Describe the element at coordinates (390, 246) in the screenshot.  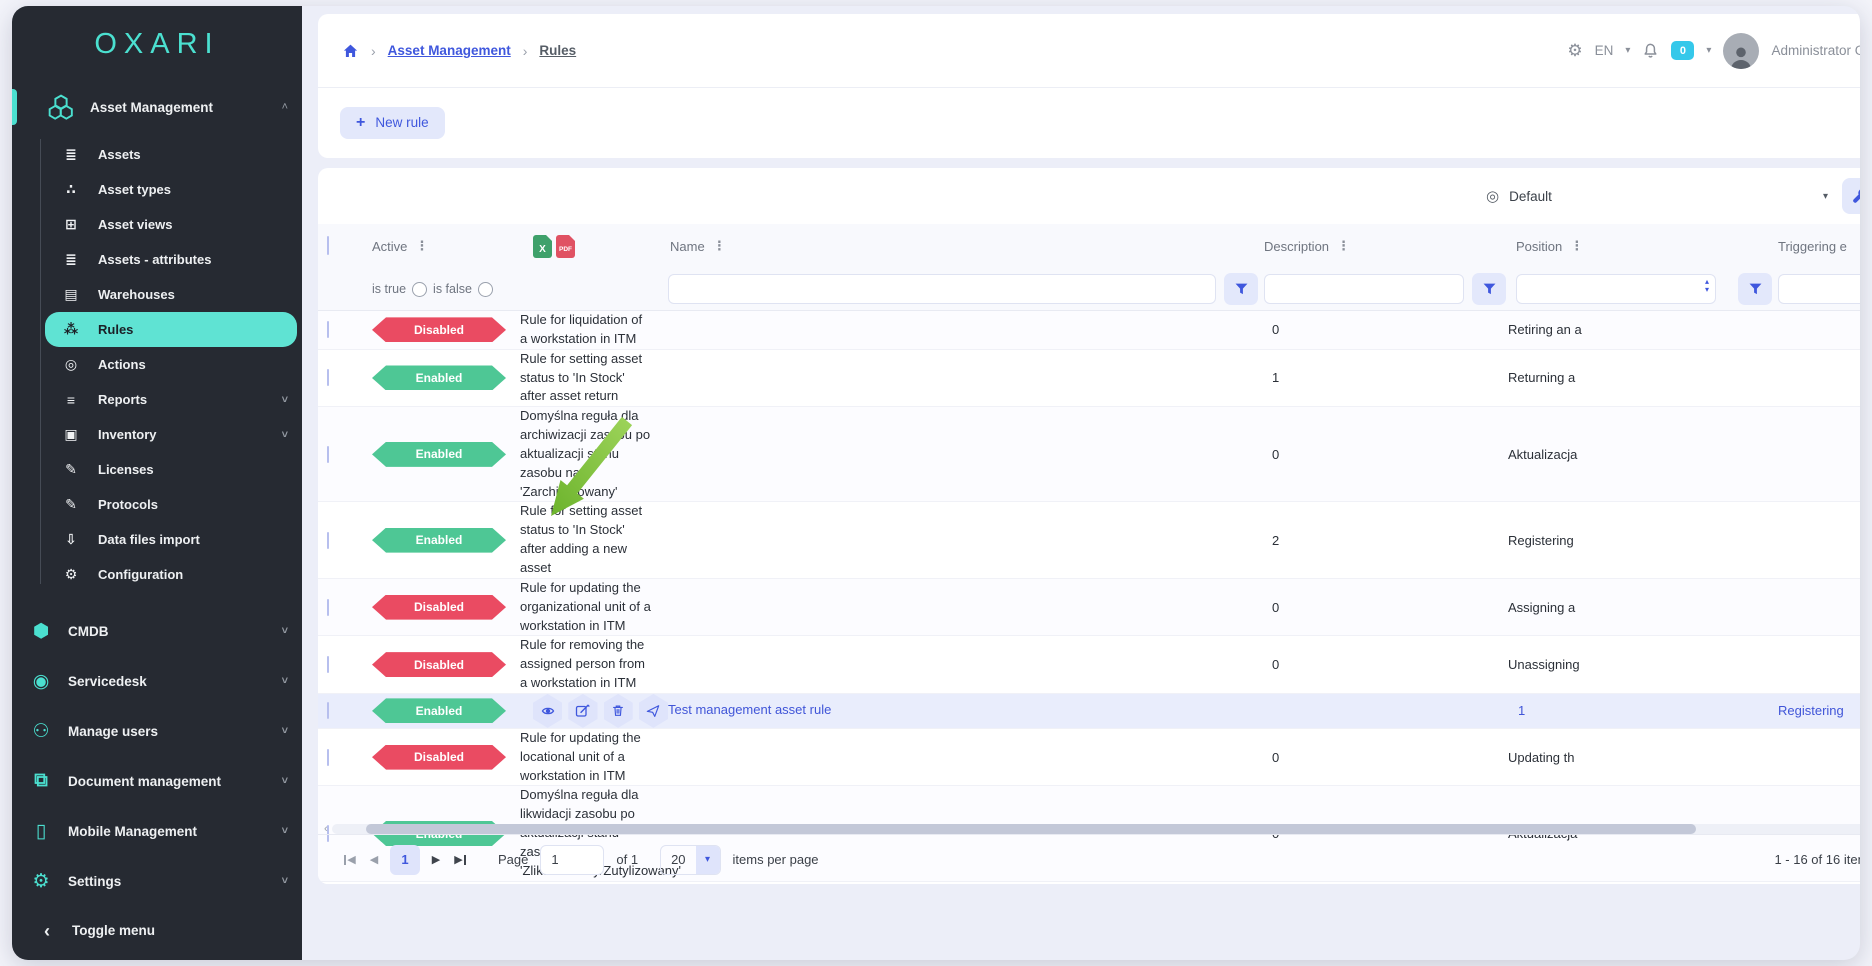
I see `column-header-active: Active` at that location.